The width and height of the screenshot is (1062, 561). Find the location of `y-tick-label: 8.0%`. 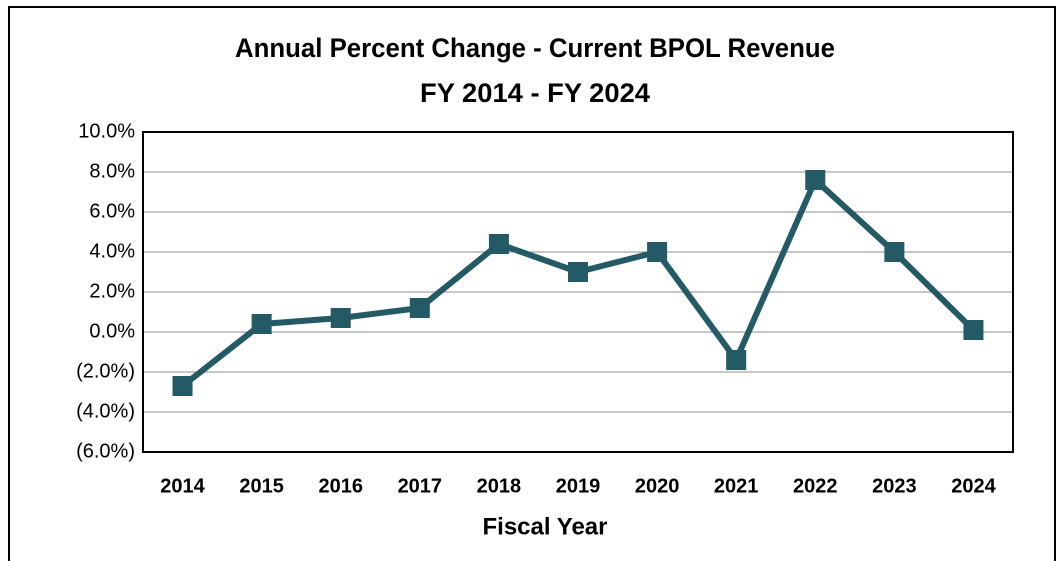

y-tick-label: 8.0% is located at coordinates (112, 171).